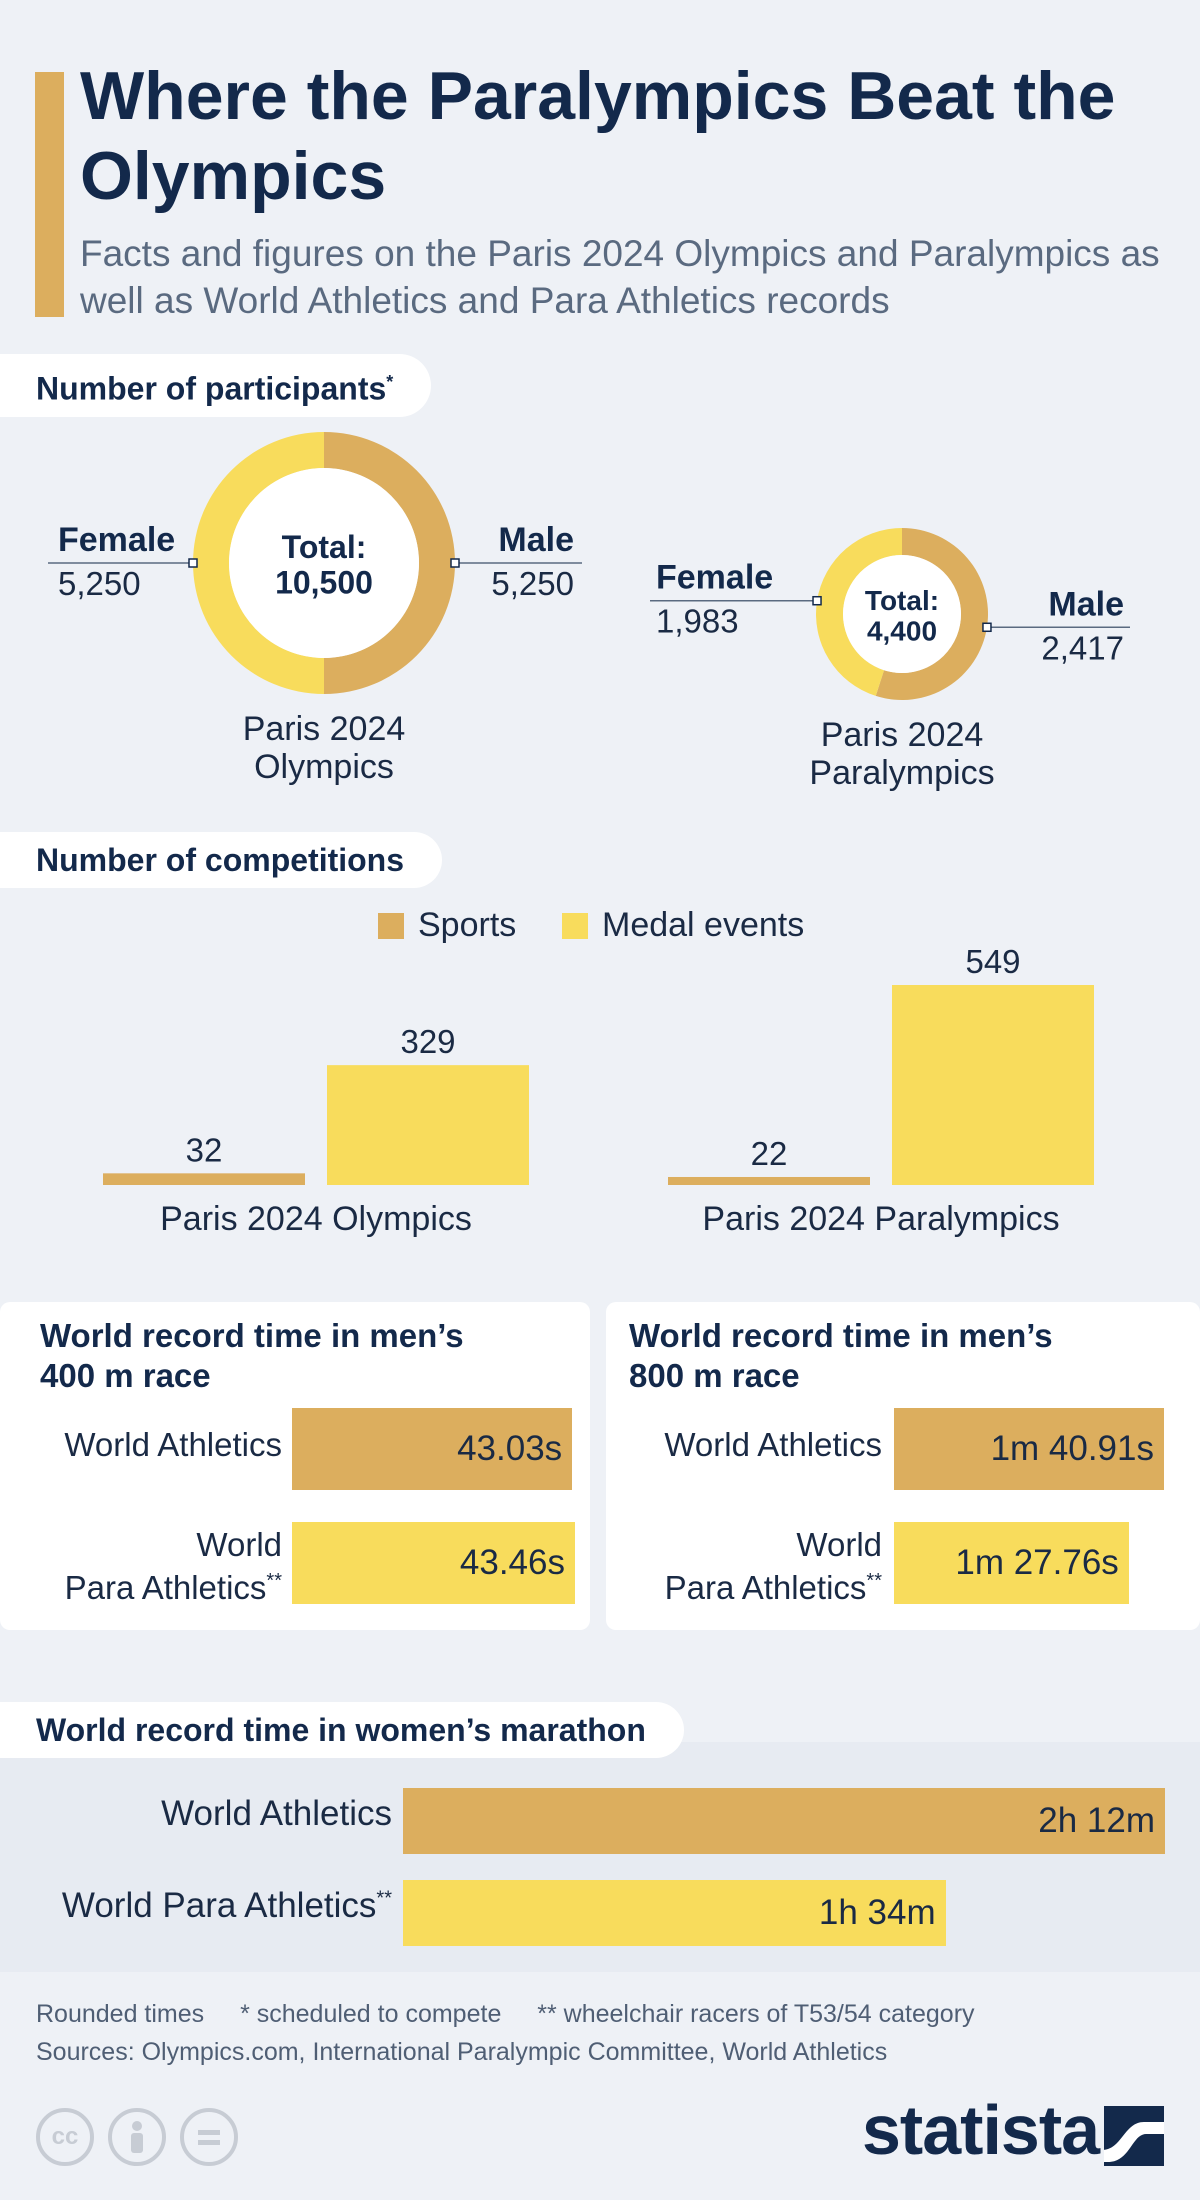  I want to click on legend-label-sports: Sports, so click(467, 925).